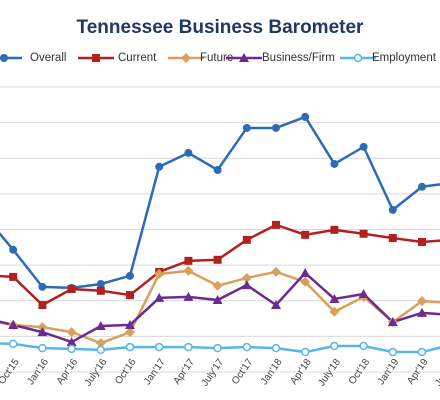  Describe the element at coordinates (220, 27) in the screenshot. I see `chart-title: Tennessee Business Barometer` at that location.